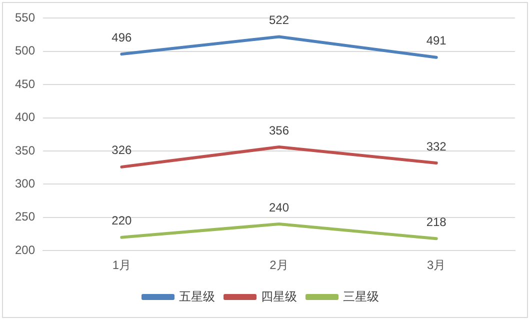 This screenshot has height=320, width=530. I want to click on data-label: 332, so click(436, 146).